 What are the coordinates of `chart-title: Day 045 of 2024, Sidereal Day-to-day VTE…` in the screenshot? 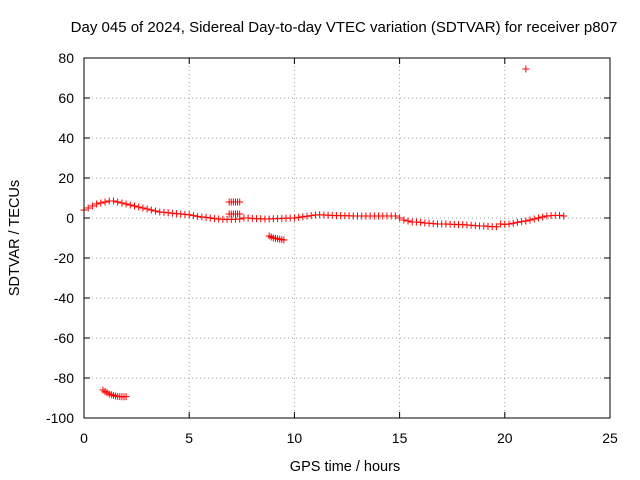 It's located at (344, 27).